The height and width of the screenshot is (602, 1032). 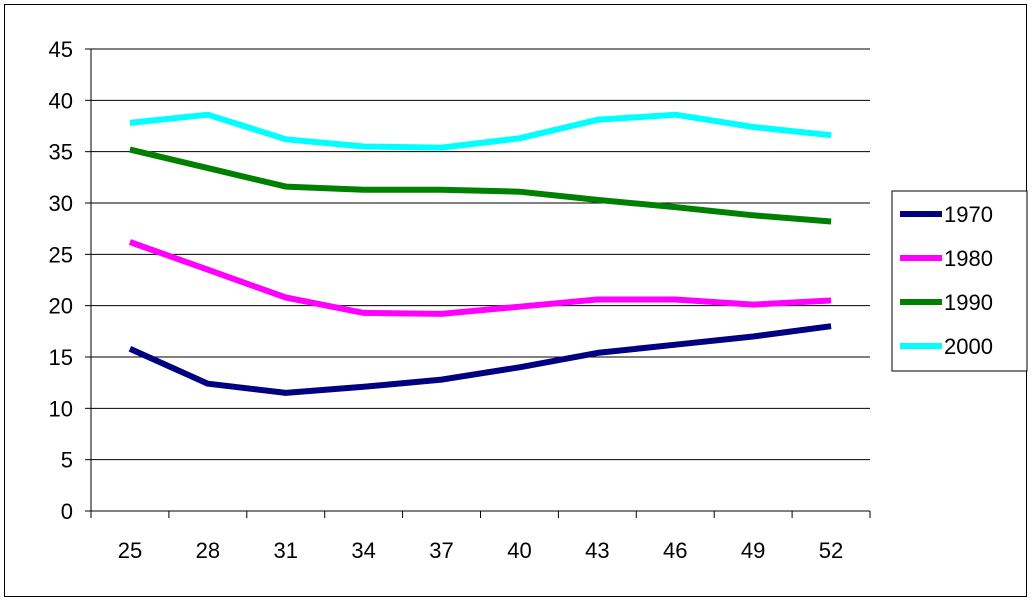 I want to click on x-tick-label: 40, so click(x=519, y=550).